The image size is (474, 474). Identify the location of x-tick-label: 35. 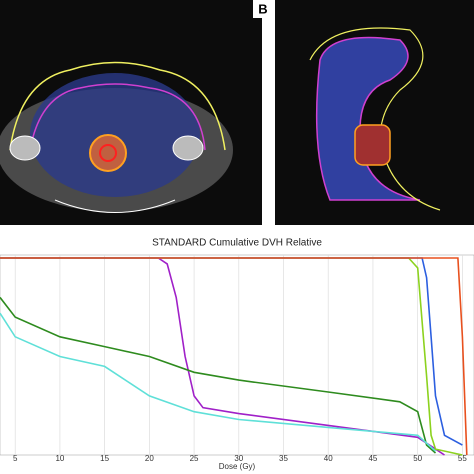
(283, 458).